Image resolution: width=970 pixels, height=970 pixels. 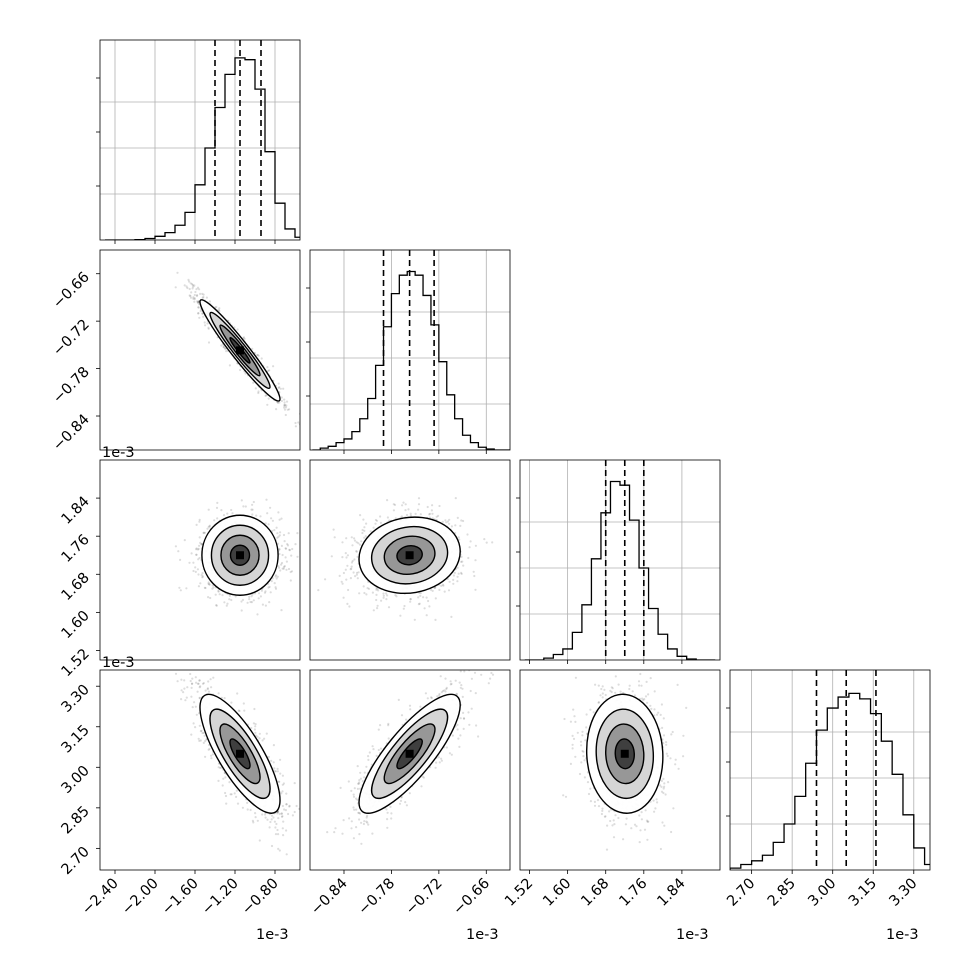 I want to click on panel-row2-col1: −0.66−0.72−0.78−0.84, so click(x=175, y=351).